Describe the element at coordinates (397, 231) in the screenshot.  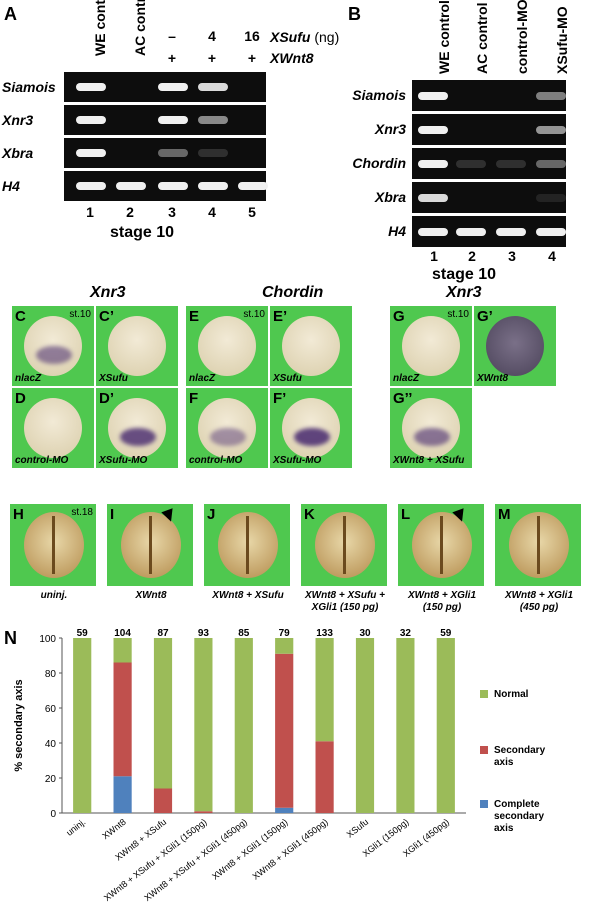
I see `panel-b-row-label-4: H4` at that location.